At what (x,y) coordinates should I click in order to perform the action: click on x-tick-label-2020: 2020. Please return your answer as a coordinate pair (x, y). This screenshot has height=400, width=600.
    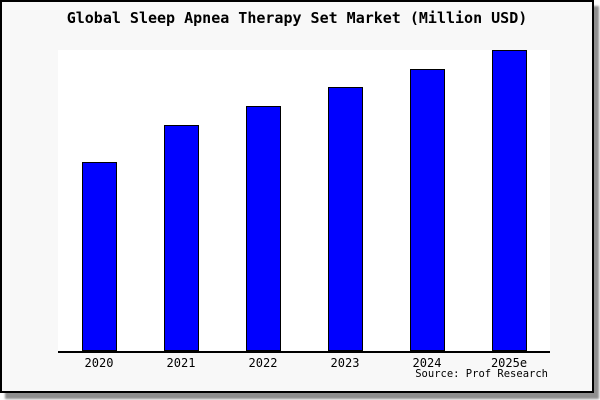
    Looking at the image, I should click on (99, 363).